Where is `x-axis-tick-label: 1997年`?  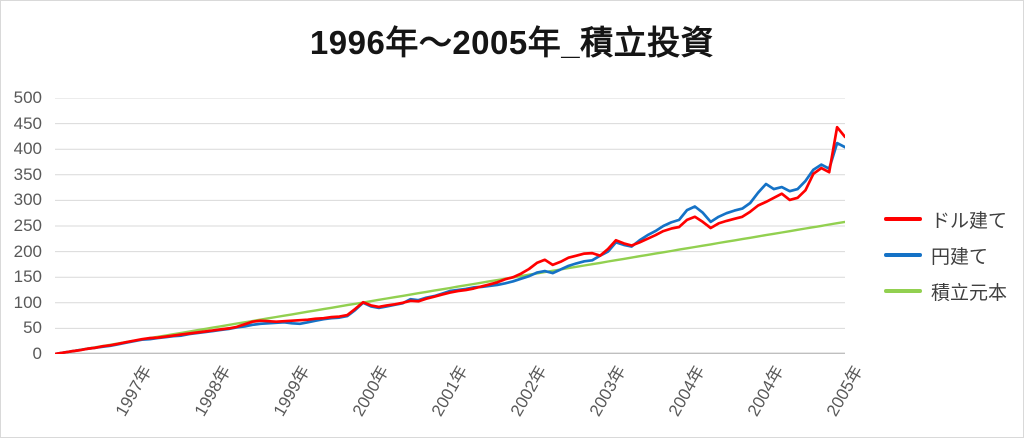
x-axis-tick-label: 1997年 is located at coordinates (133, 391).